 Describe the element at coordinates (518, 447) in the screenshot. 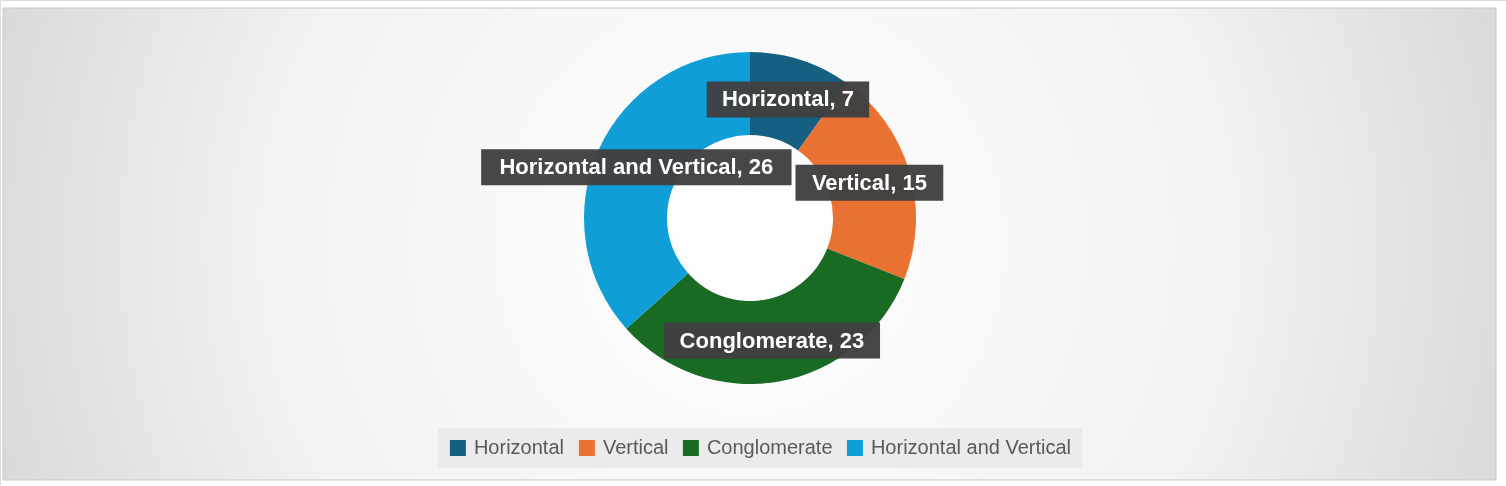

I see `legend-label: Horizontal` at that location.